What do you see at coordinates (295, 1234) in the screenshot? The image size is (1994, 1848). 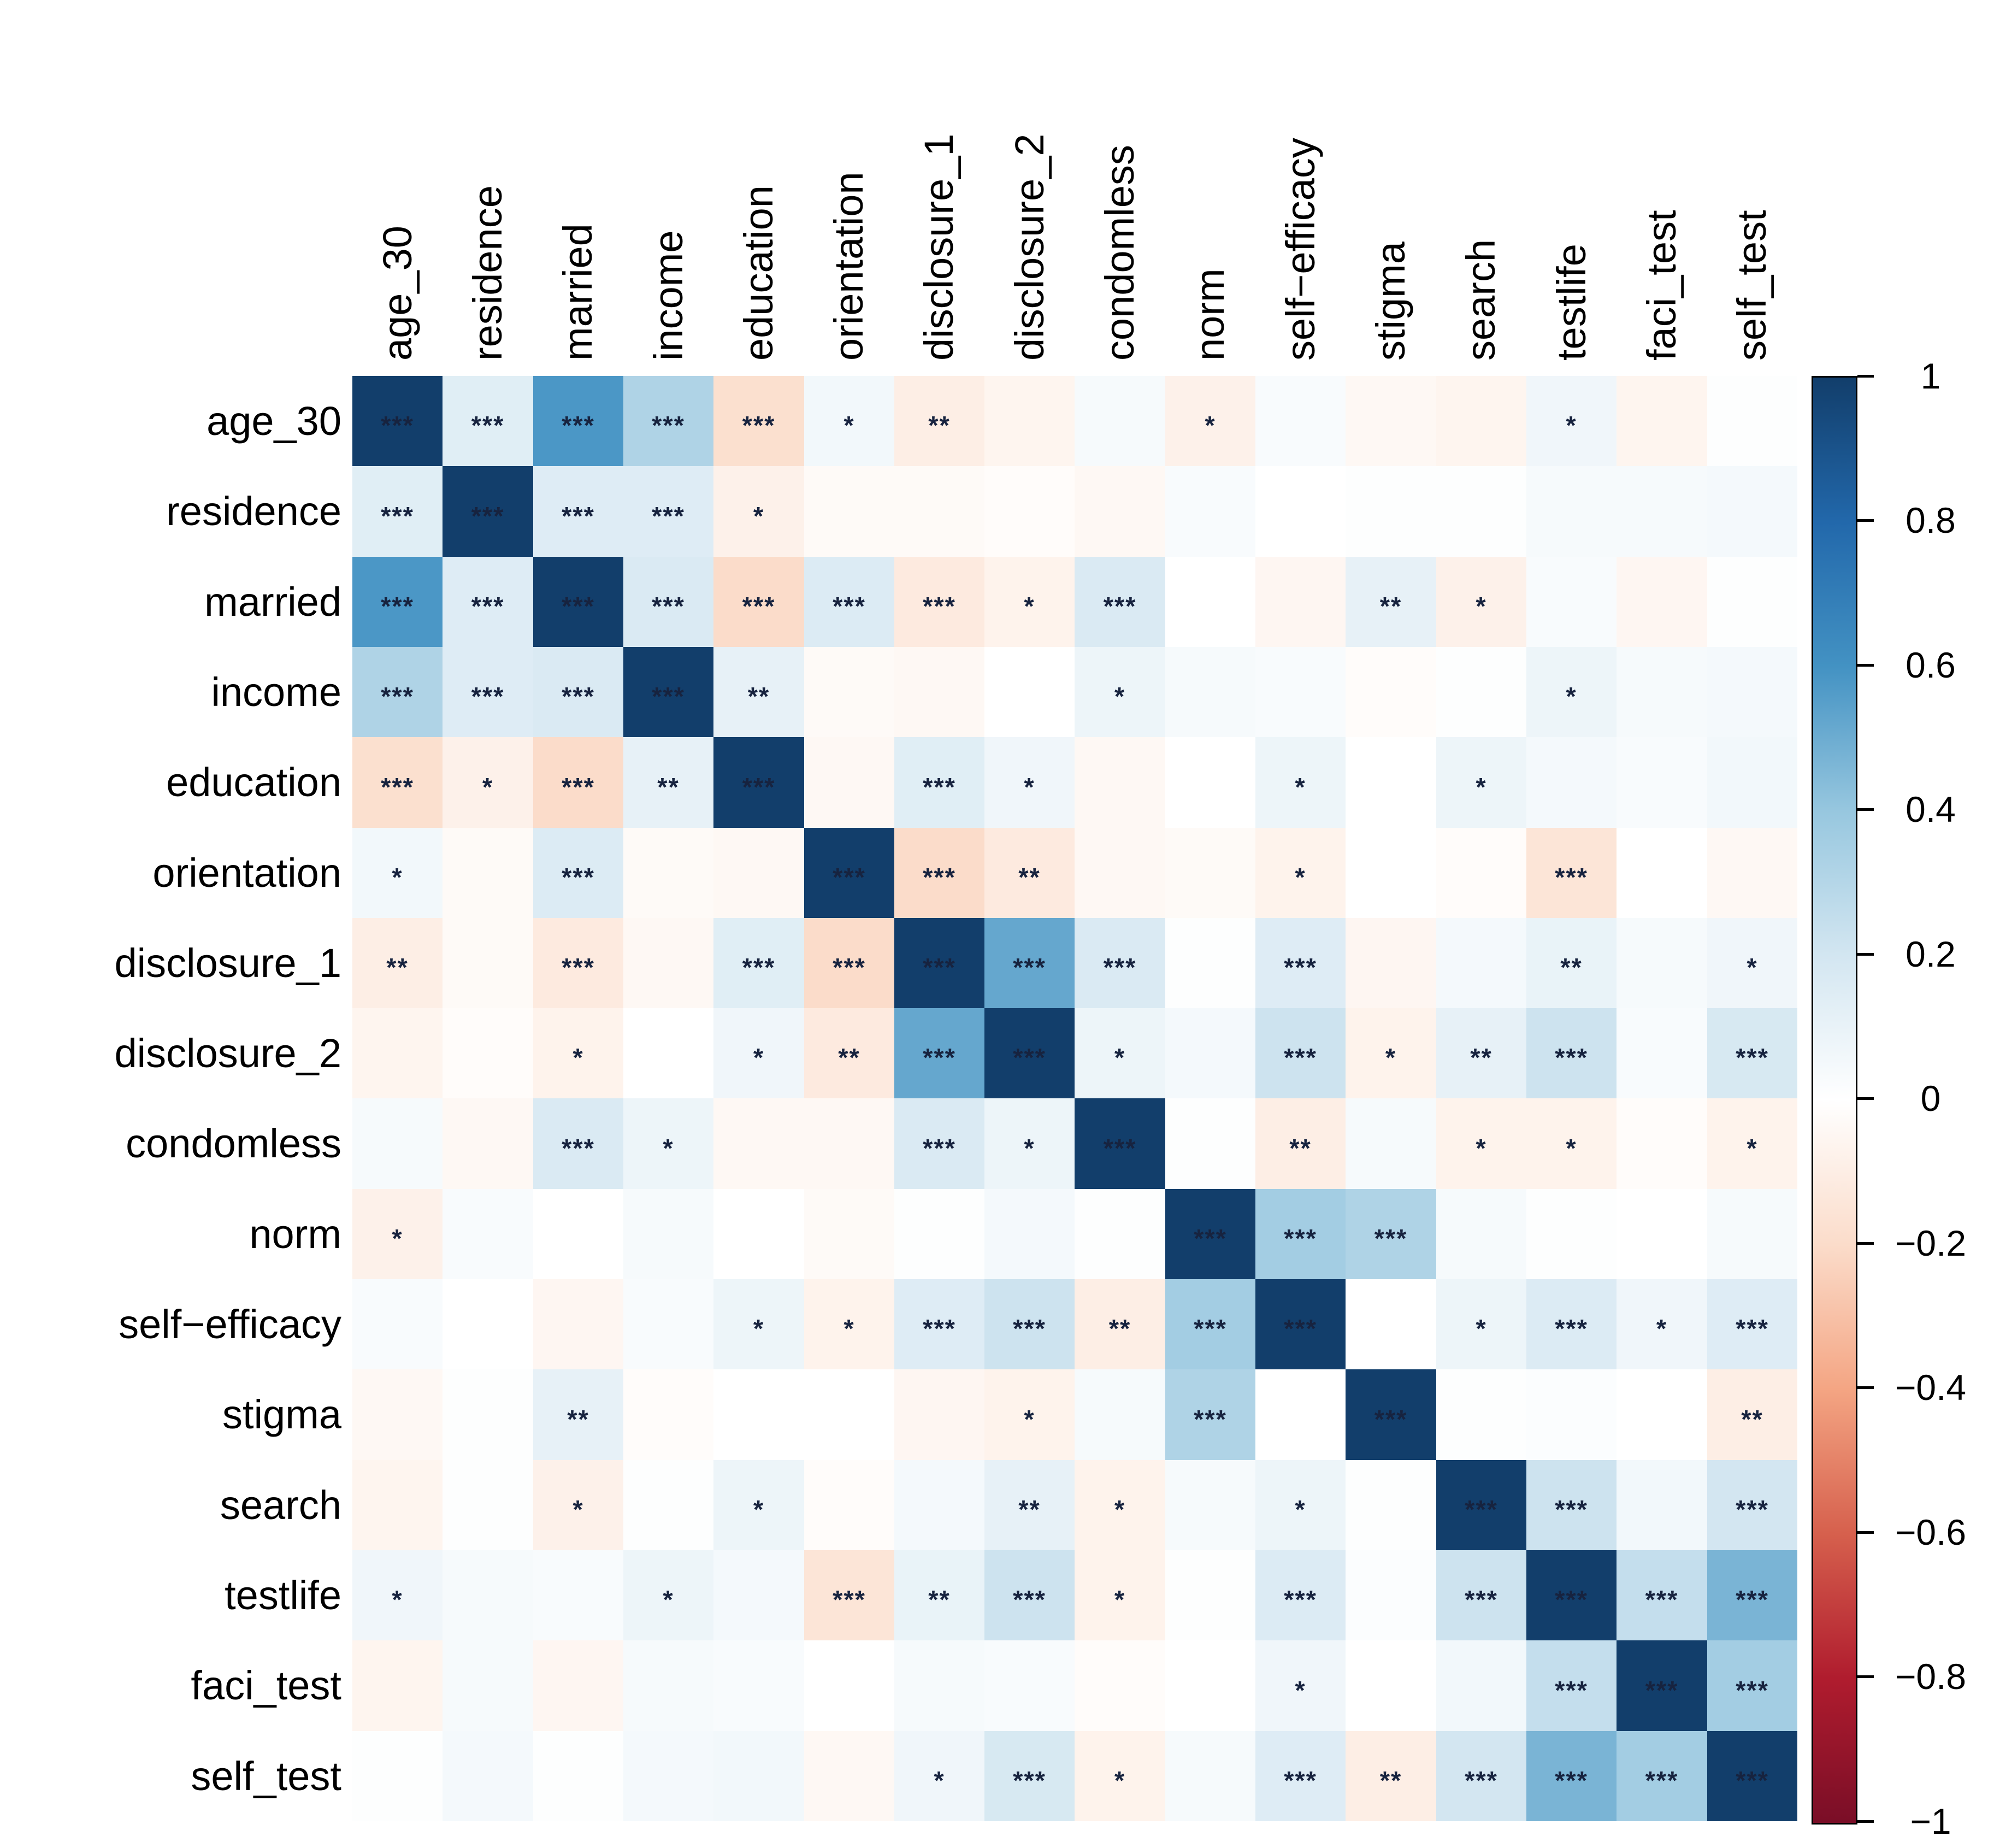 I see `row-label-norm: norm` at bounding box center [295, 1234].